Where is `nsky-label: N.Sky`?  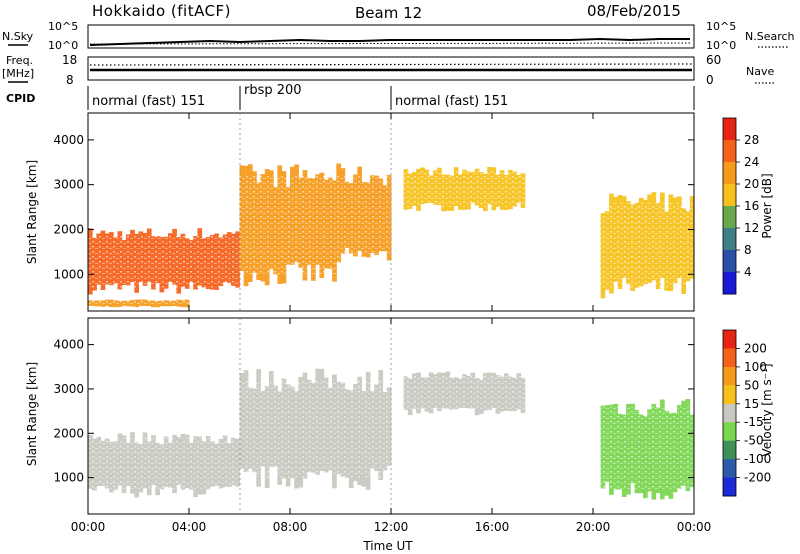
nsky-label: N.Sky is located at coordinates (18, 36).